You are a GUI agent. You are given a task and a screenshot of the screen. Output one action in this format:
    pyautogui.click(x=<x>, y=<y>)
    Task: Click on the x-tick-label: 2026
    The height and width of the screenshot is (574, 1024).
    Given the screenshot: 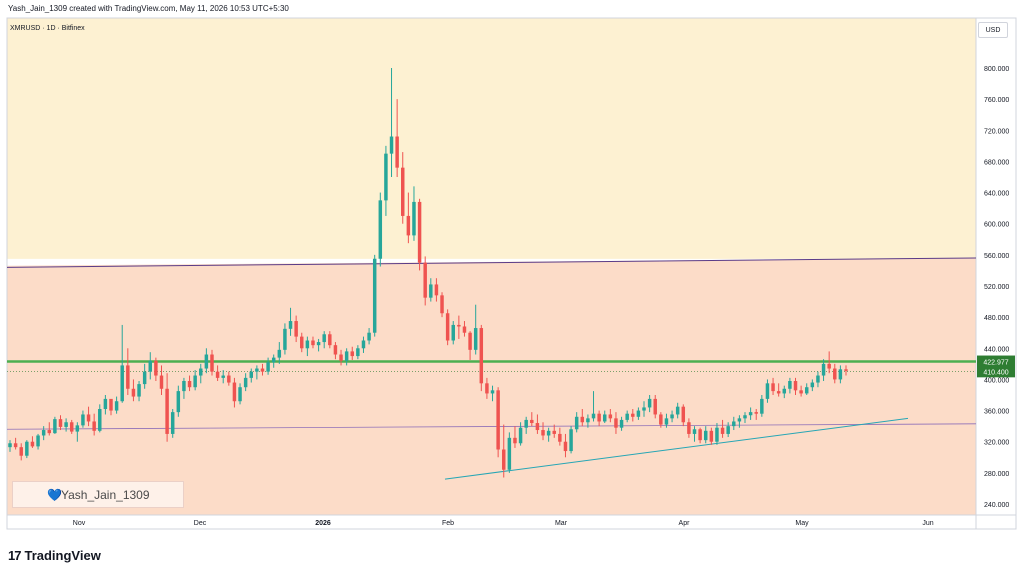 What is the action you would take?
    pyautogui.click(x=323, y=523)
    